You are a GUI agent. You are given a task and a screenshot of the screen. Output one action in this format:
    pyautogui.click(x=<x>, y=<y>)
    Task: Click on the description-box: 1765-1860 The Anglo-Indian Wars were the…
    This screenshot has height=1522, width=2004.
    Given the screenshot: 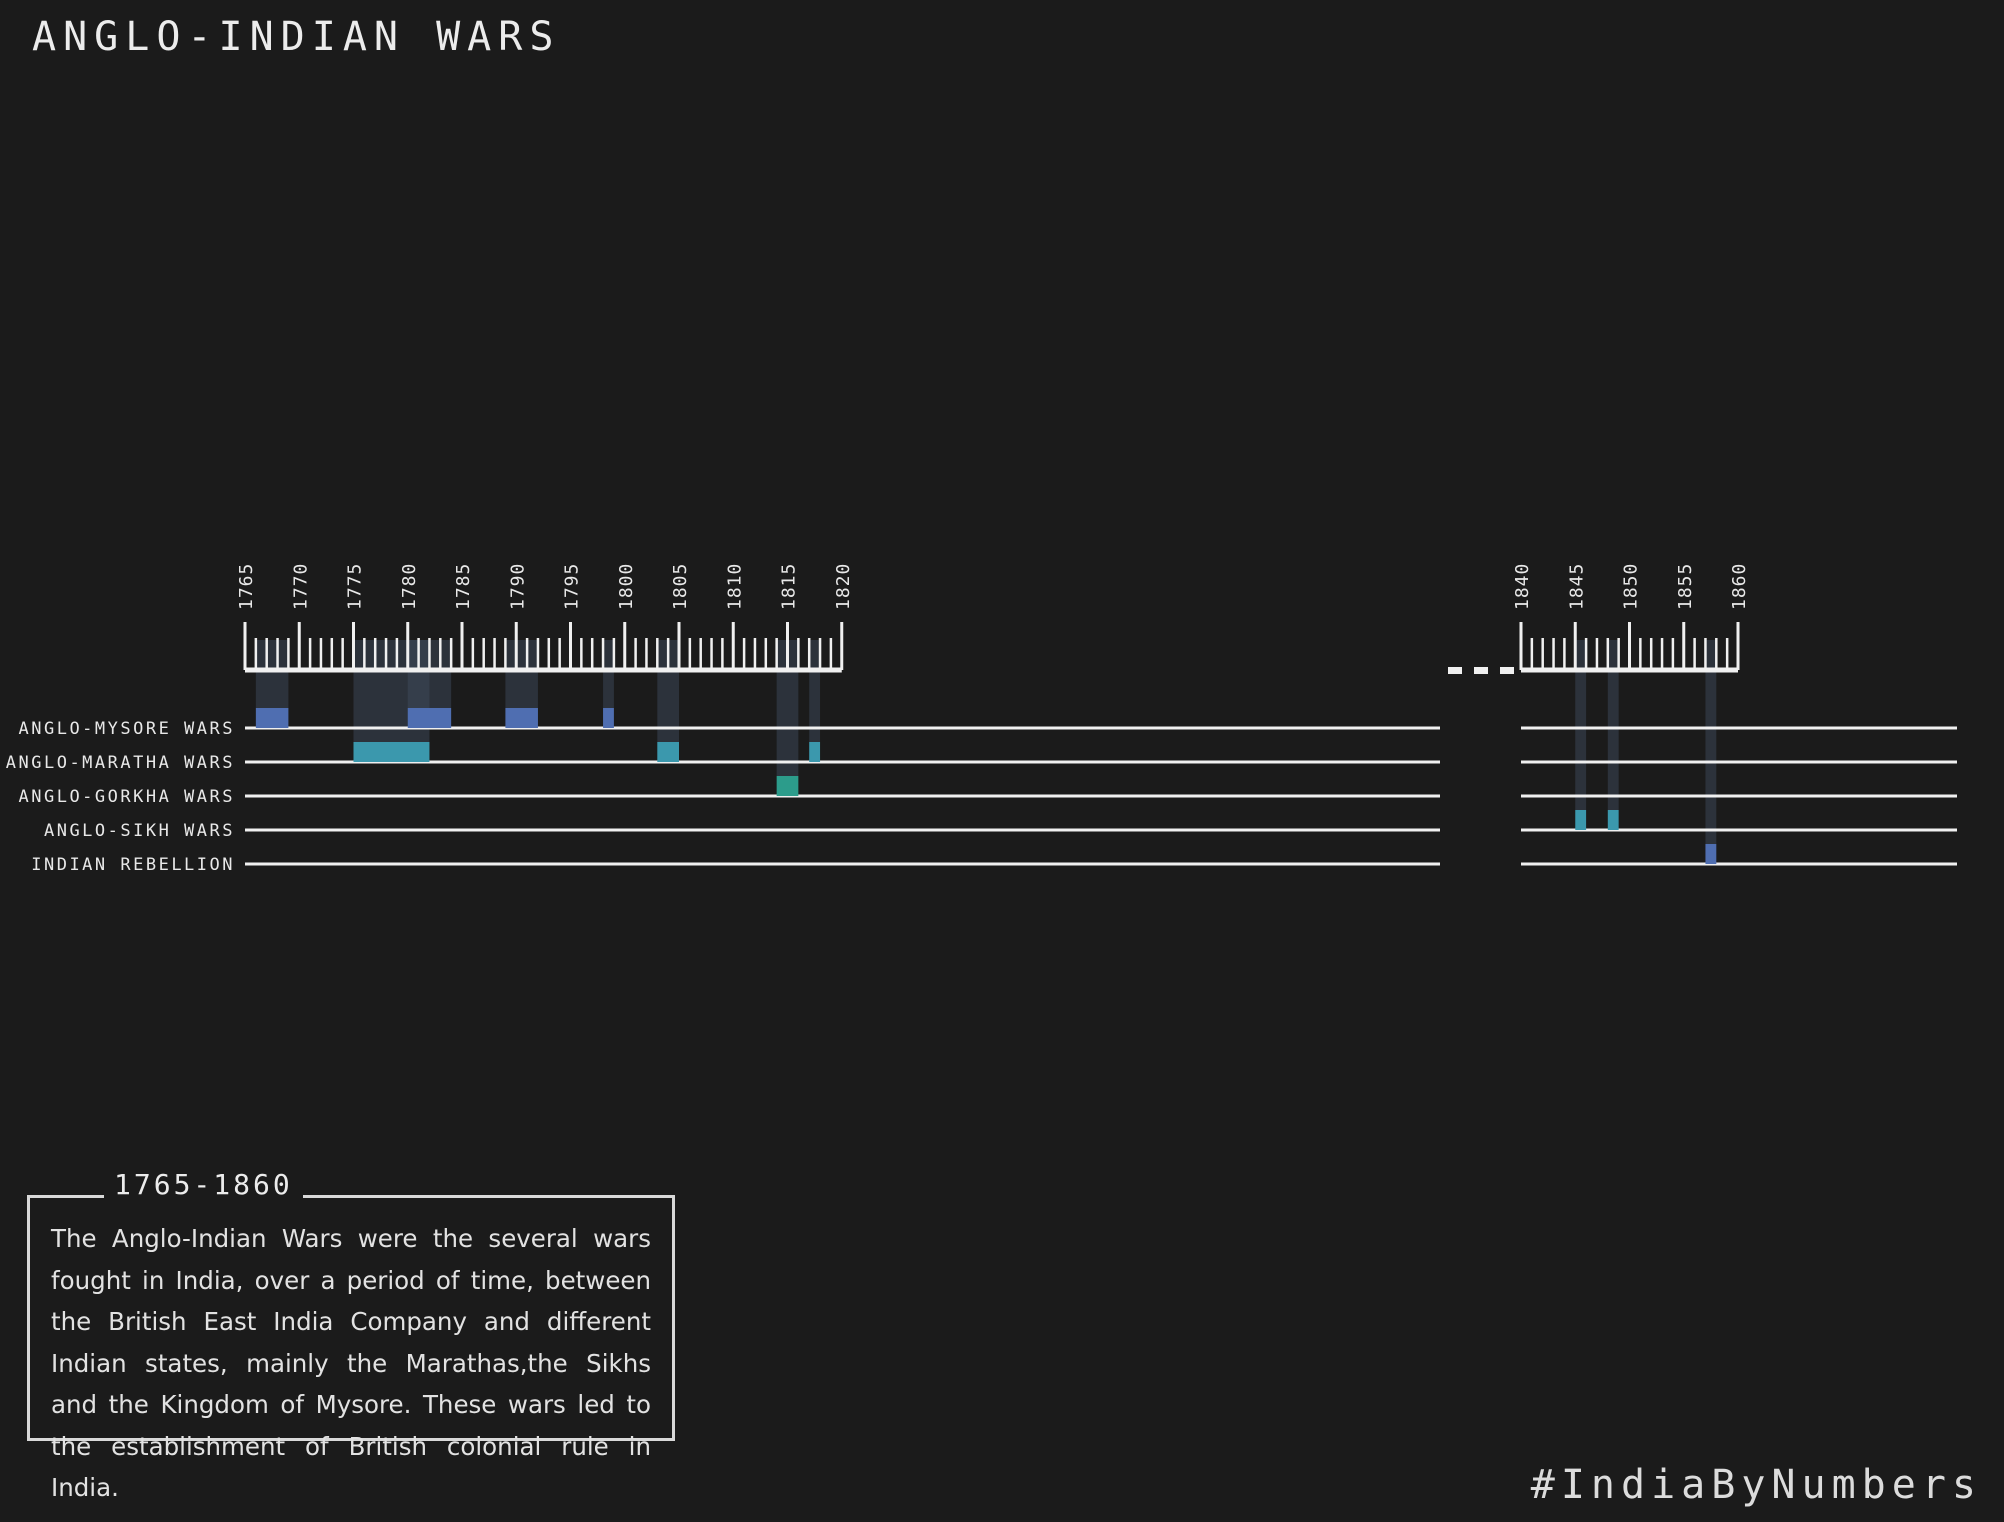 What is the action you would take?
    pyautogui.click(x=351, y=1335)
    